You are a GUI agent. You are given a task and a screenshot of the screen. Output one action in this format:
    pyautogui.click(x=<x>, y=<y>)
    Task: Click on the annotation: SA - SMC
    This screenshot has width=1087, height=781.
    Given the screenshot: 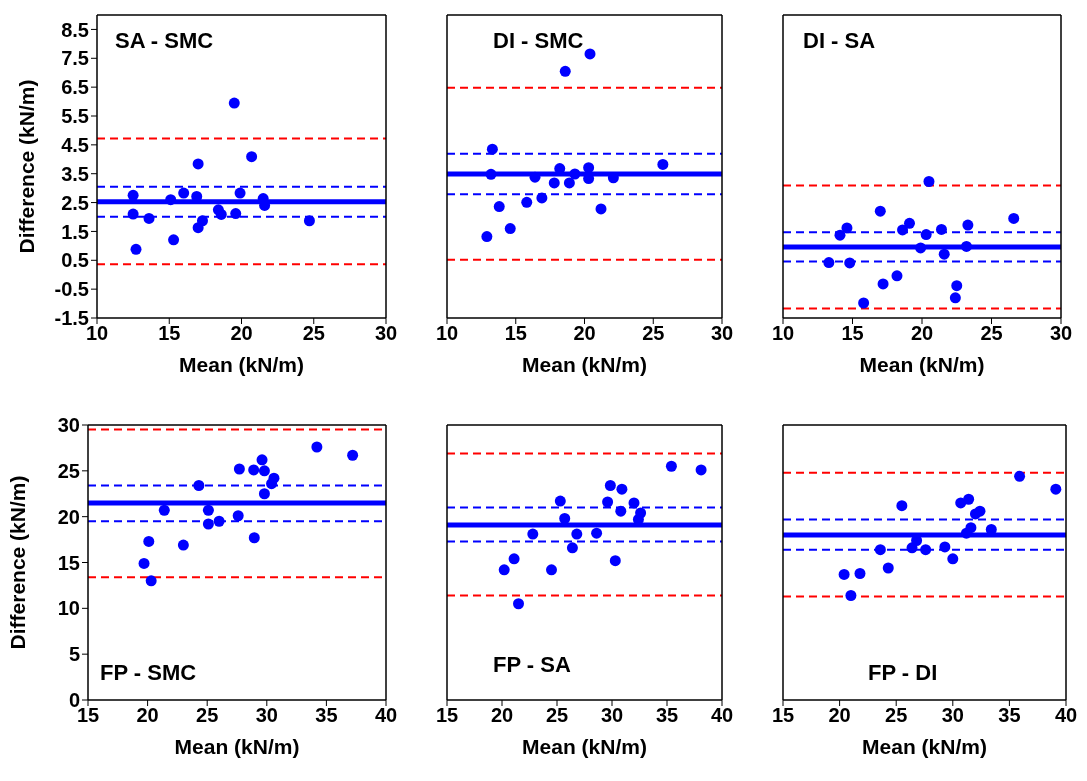 What is the action you would take?
    pyautogui.click(x=164, y=41)
    